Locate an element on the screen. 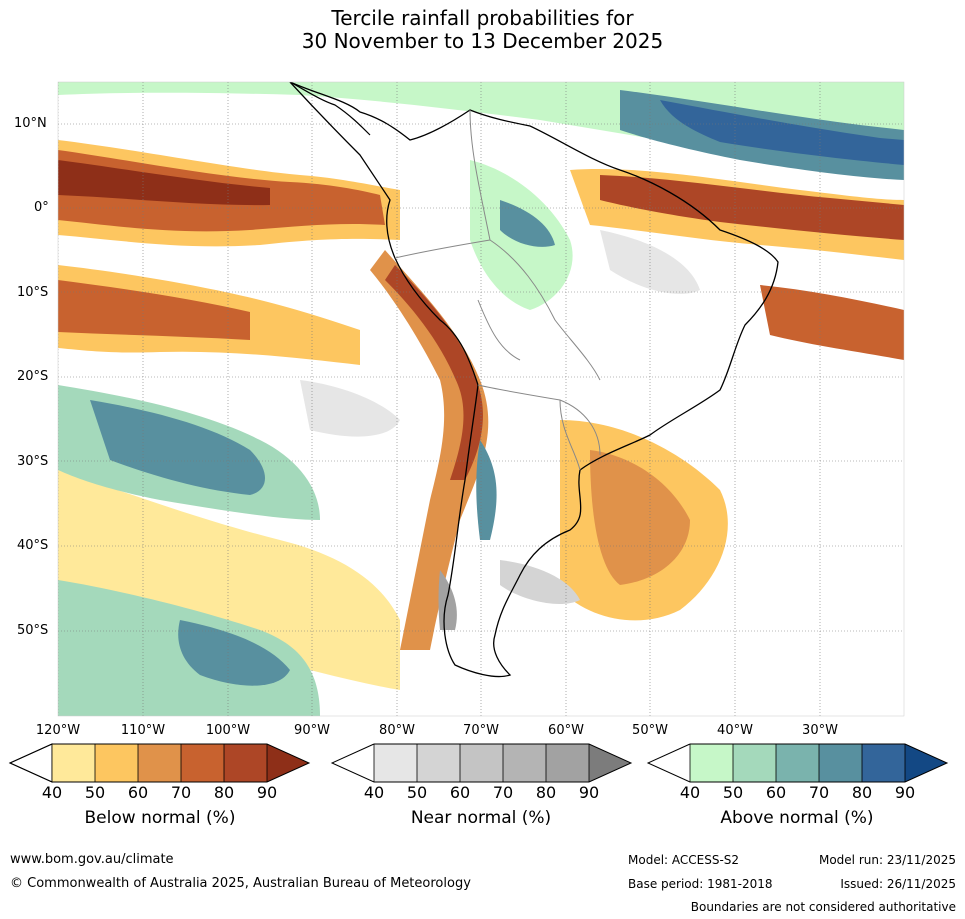  colorbar-above-tick-90: 90 is located at coordinates (905, 792).